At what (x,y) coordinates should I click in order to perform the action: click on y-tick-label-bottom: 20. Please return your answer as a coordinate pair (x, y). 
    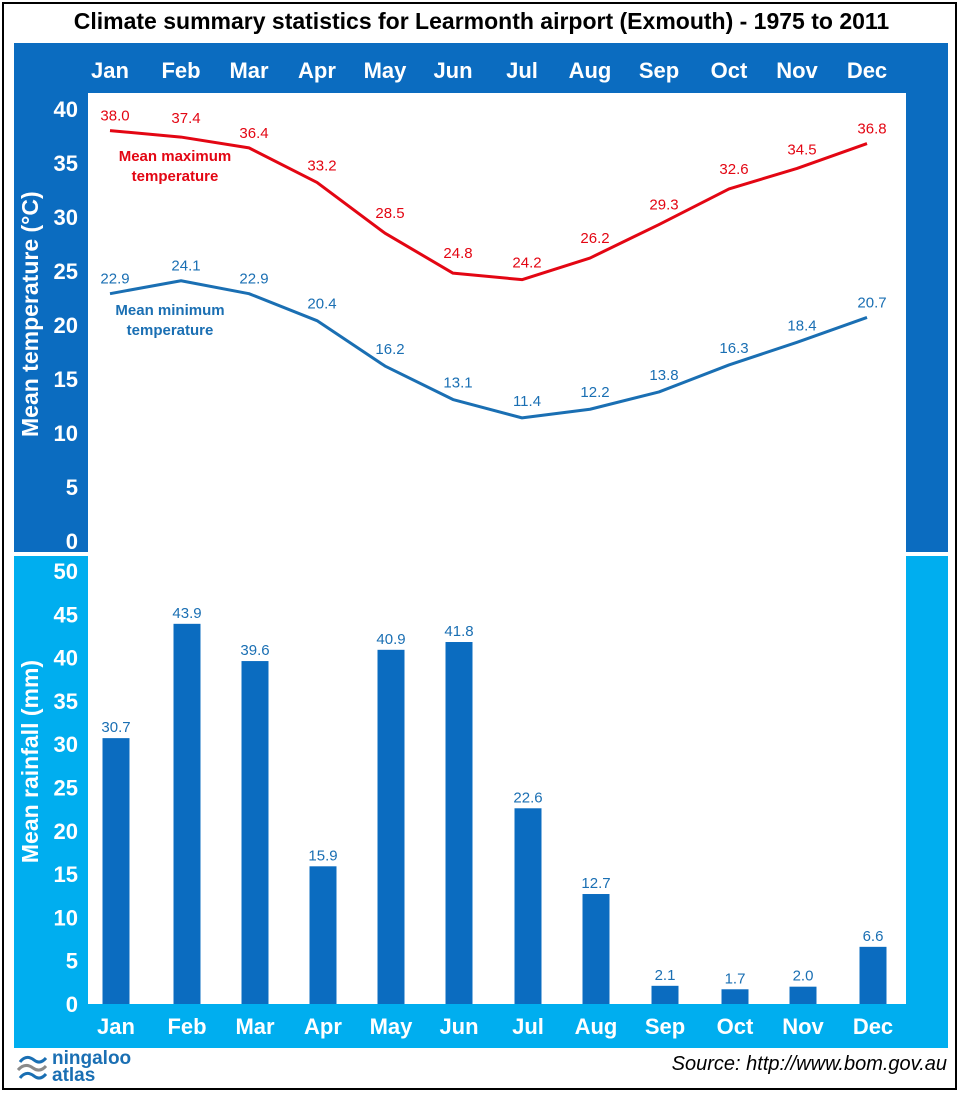
    Looking at the image, I should click on (66, 831).